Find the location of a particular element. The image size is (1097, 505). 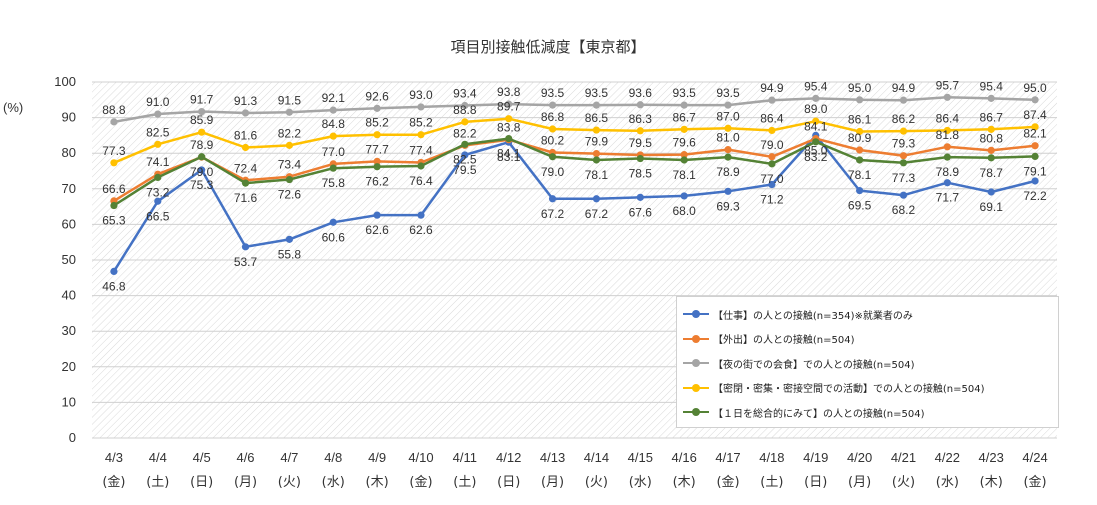

data-label-outing: 78.9 is located at coordinates (202, 145).